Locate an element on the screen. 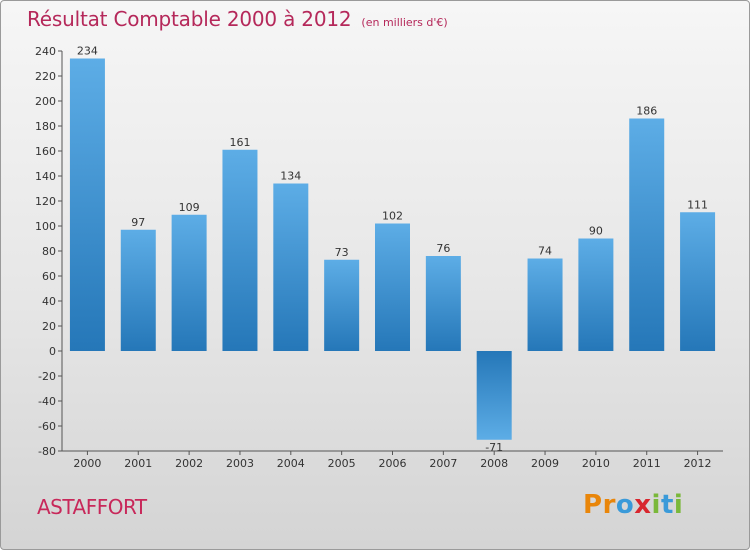  data-label: 76 is located at coordinates (443, 248).